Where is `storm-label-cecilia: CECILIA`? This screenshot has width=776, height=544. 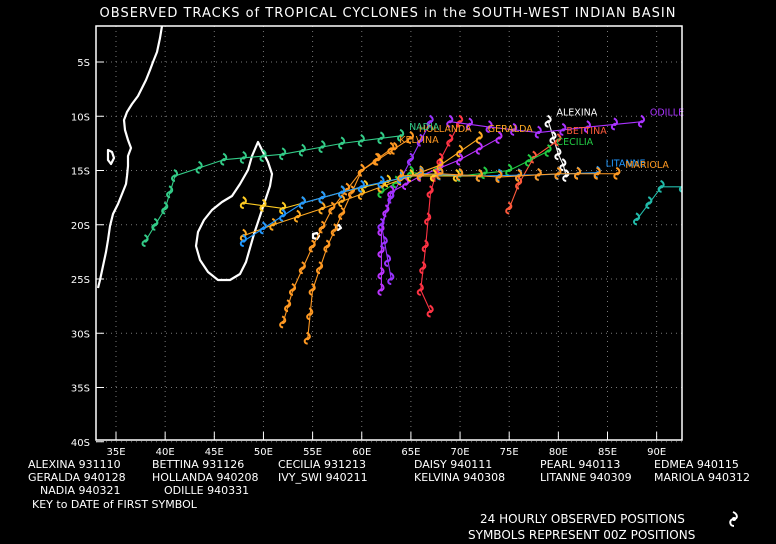 storm-label-cecilia: CECILIA is located at coordinates (575, 142).